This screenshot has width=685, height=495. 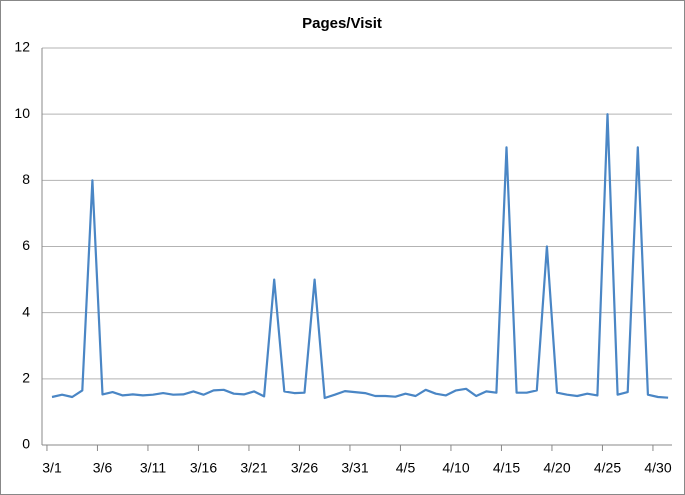 I want to click on x-tick-label: 3/26, so click(x=304, y=468).